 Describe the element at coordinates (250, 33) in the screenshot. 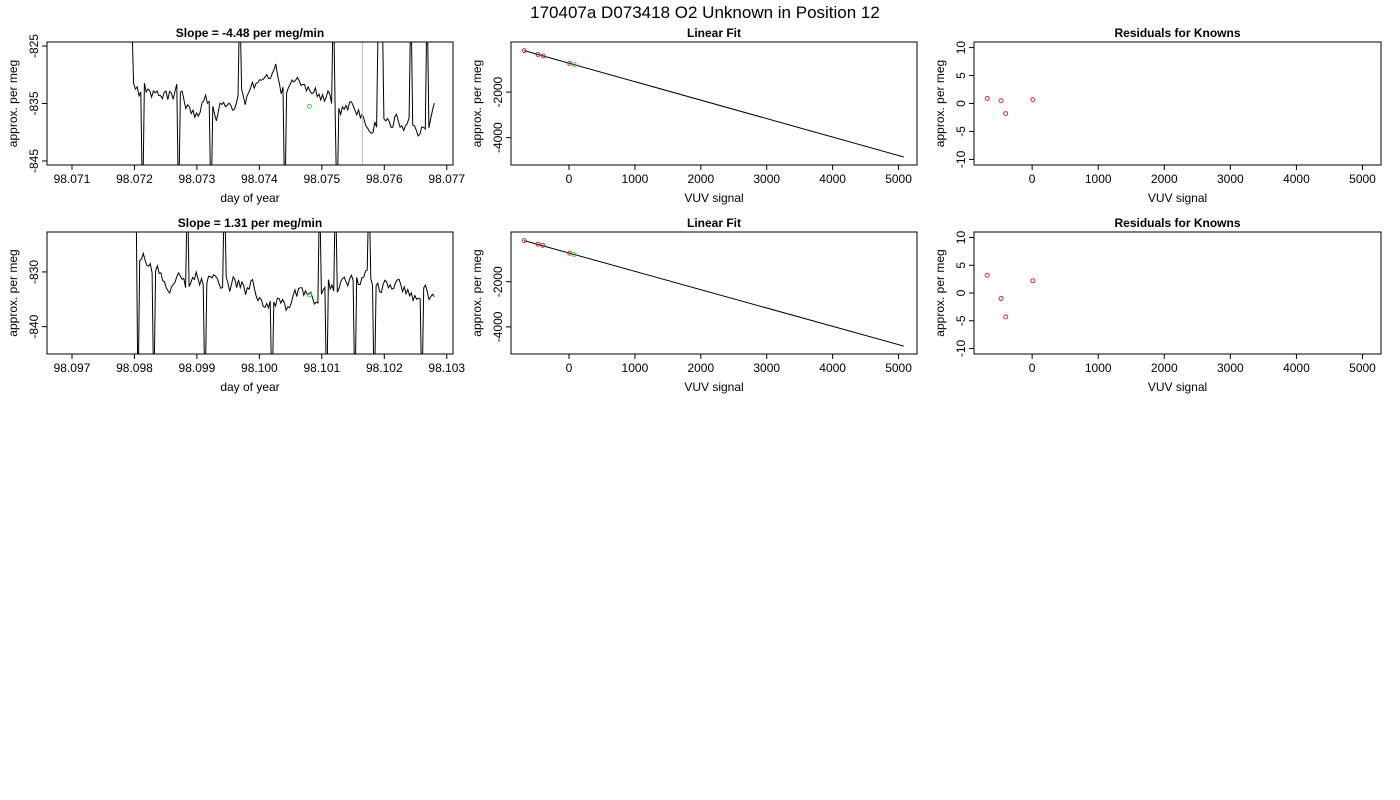

I see `chart-title: Slope = -4.48 per meg/min` at that location.